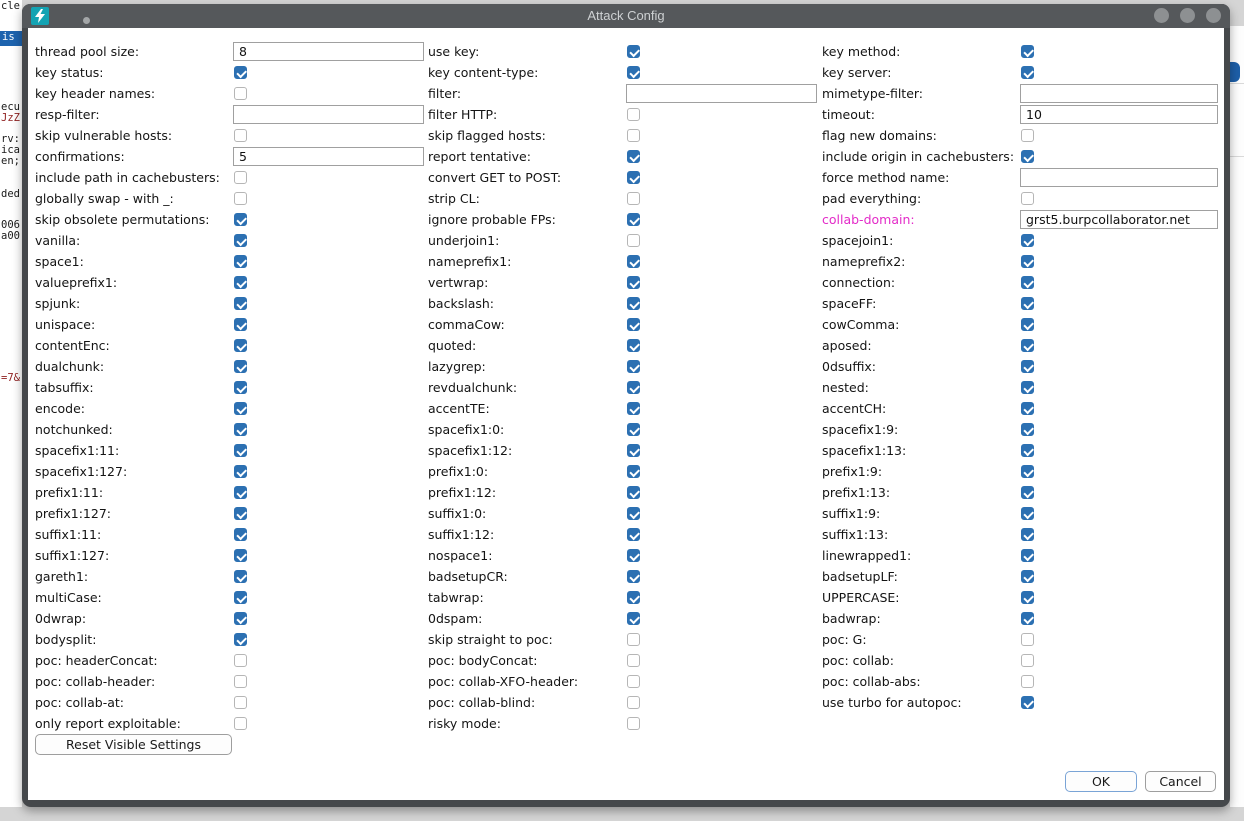 This screenshot has width=1244, height=821. I want to click on minimize-button, so click(1161, 15).